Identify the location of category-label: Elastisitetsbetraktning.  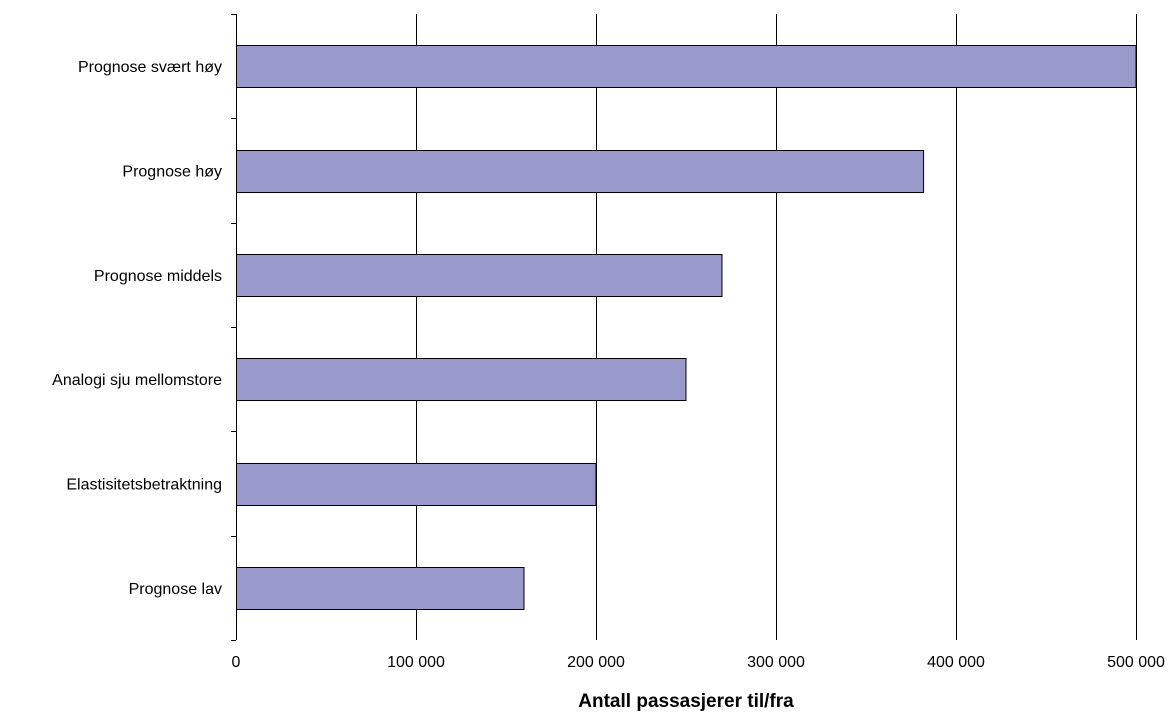
(144, 485).